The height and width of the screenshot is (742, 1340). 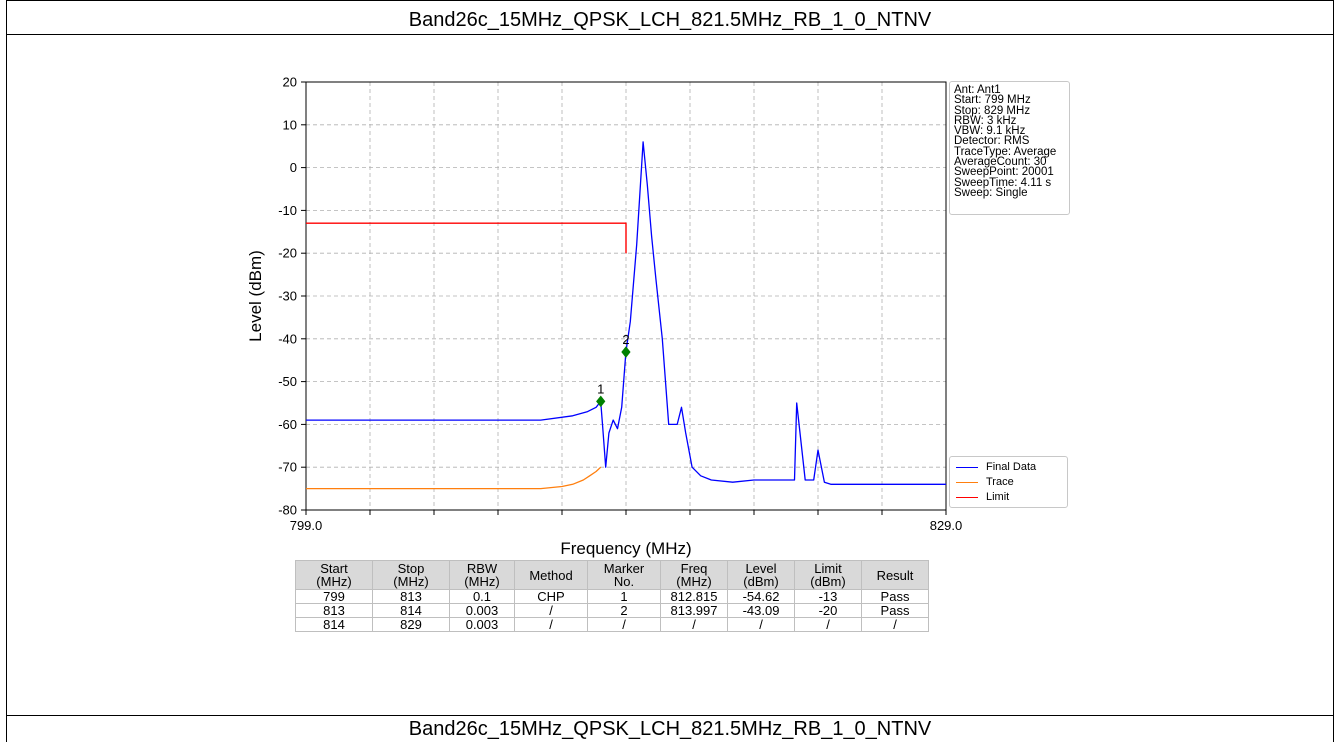 What do you see at coordinates (287, 510) in the screenshot?
I see `y-tick-label: -80` at bounding box center [287, 510].